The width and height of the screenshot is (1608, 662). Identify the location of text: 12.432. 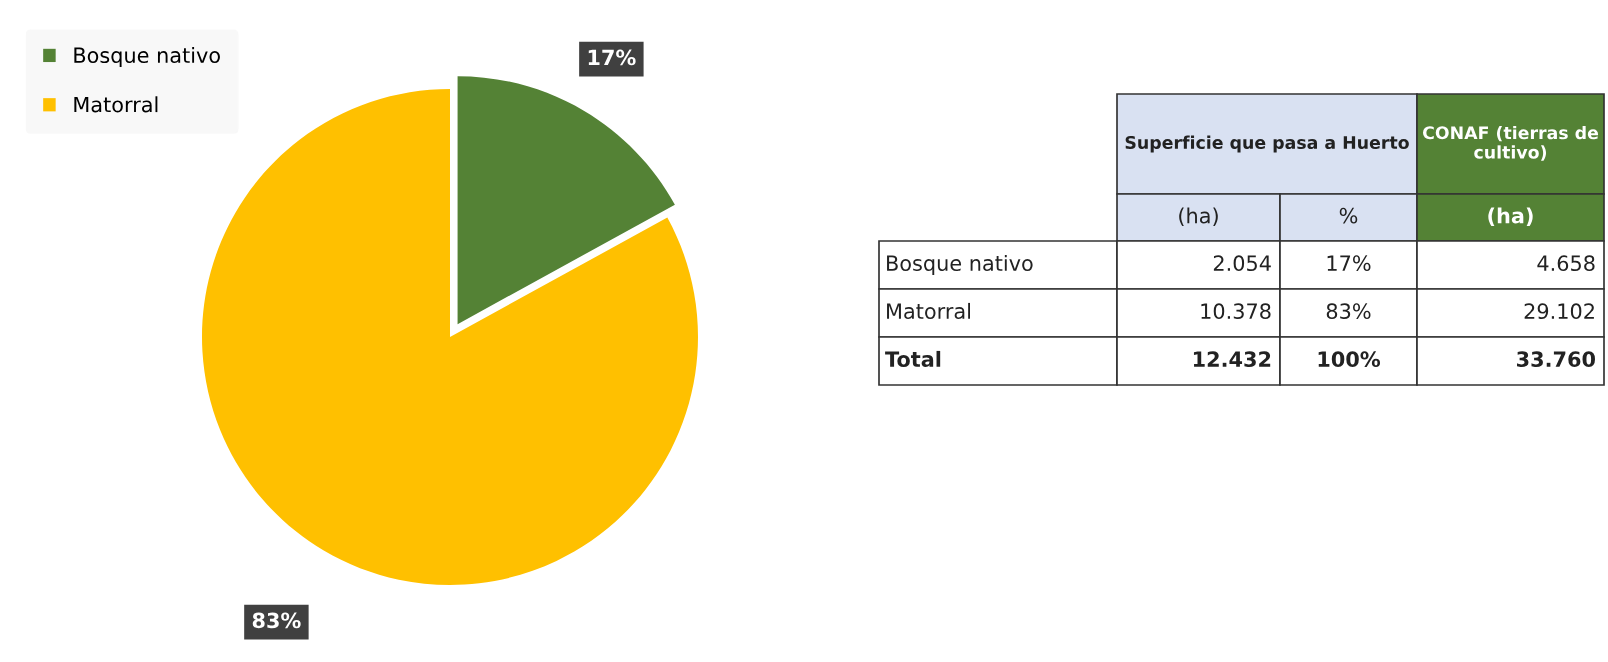
(1232, 359).